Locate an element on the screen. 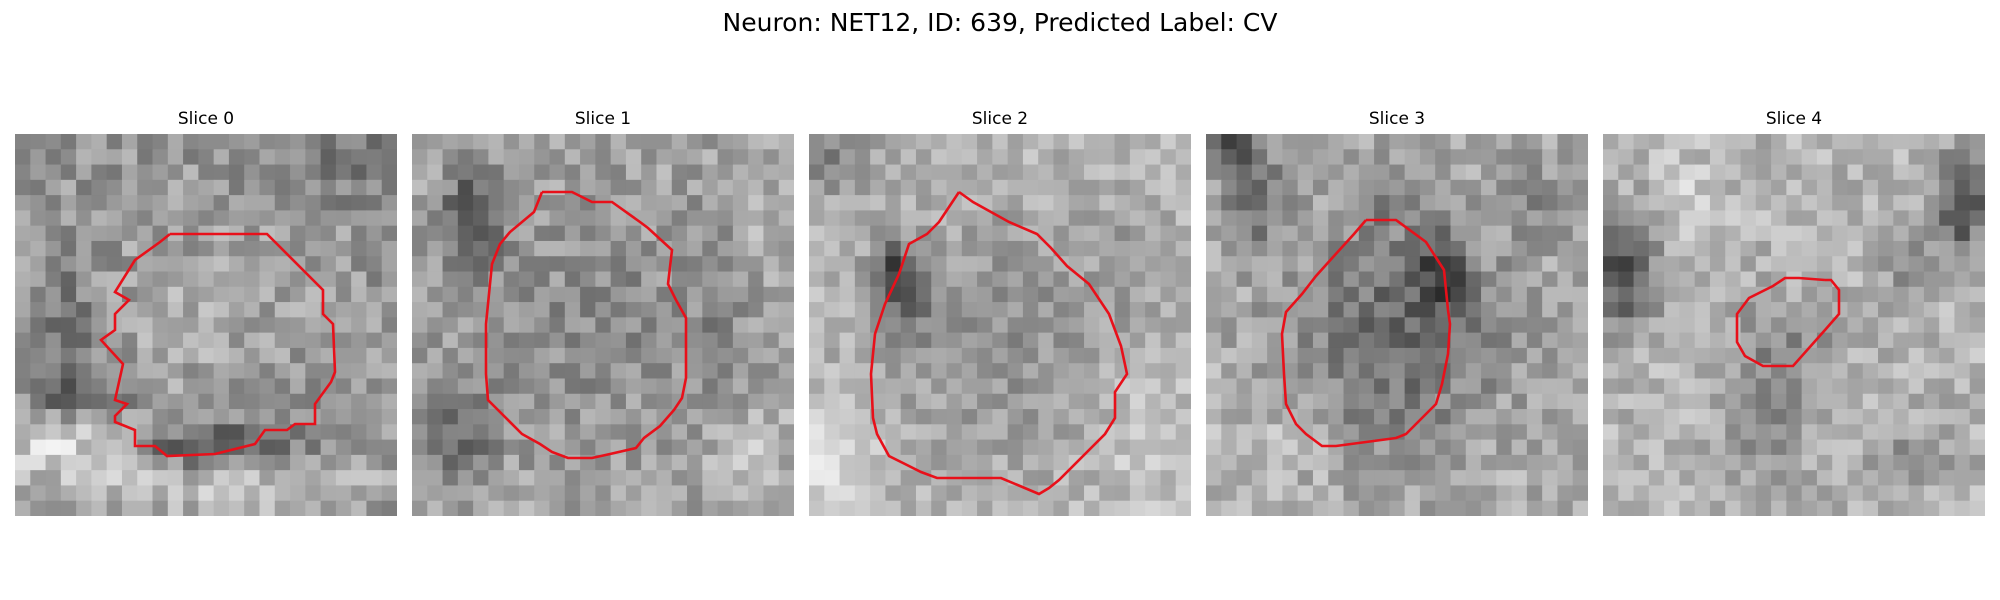 The width and height of the screenshot is (2000, 600). slice-2-title: Slice 2 is located at coordinates (1000, 119).